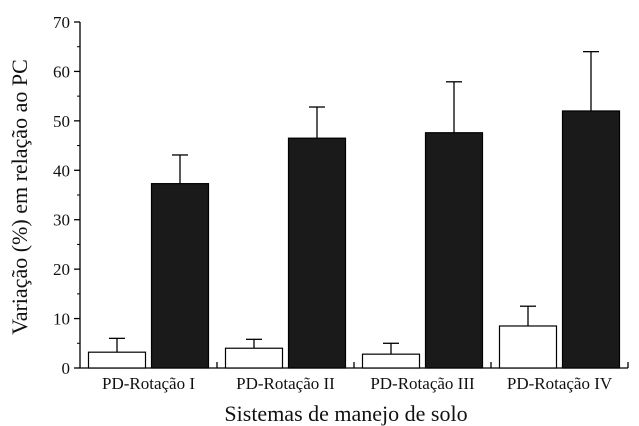  I want to click on x-tick-label: PD-Rotação I, so click(148, 383).